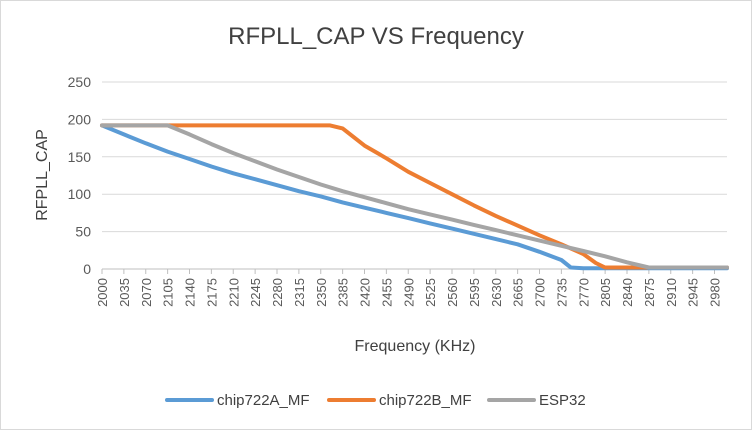  I want to click on x-tick-label: 2210, so click(233, 292).